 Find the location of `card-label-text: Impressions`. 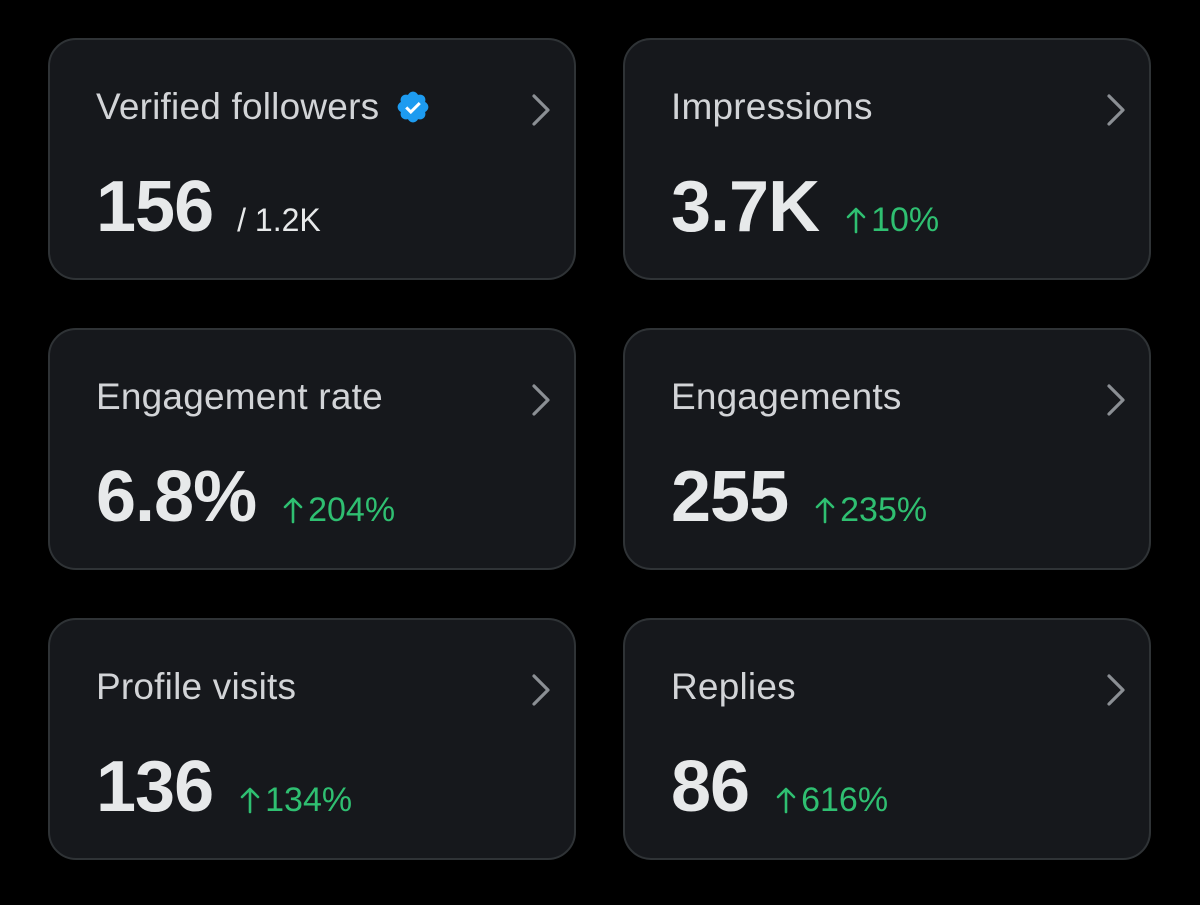

card-label-text: Impressions is located at coordinates (772, 106).